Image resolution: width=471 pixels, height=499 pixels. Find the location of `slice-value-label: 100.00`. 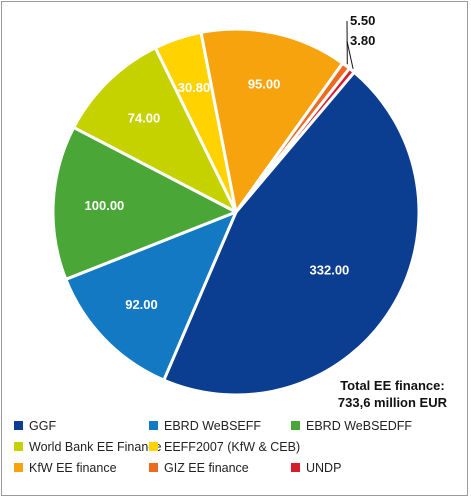

slice-value-label: 100.00 is located at coordinates (105, 205).